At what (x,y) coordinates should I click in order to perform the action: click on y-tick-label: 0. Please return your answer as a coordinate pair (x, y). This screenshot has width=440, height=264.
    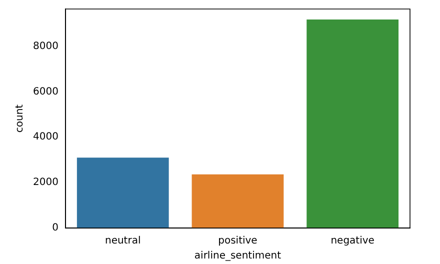
    Looking at the image, I should click on (55, 228).